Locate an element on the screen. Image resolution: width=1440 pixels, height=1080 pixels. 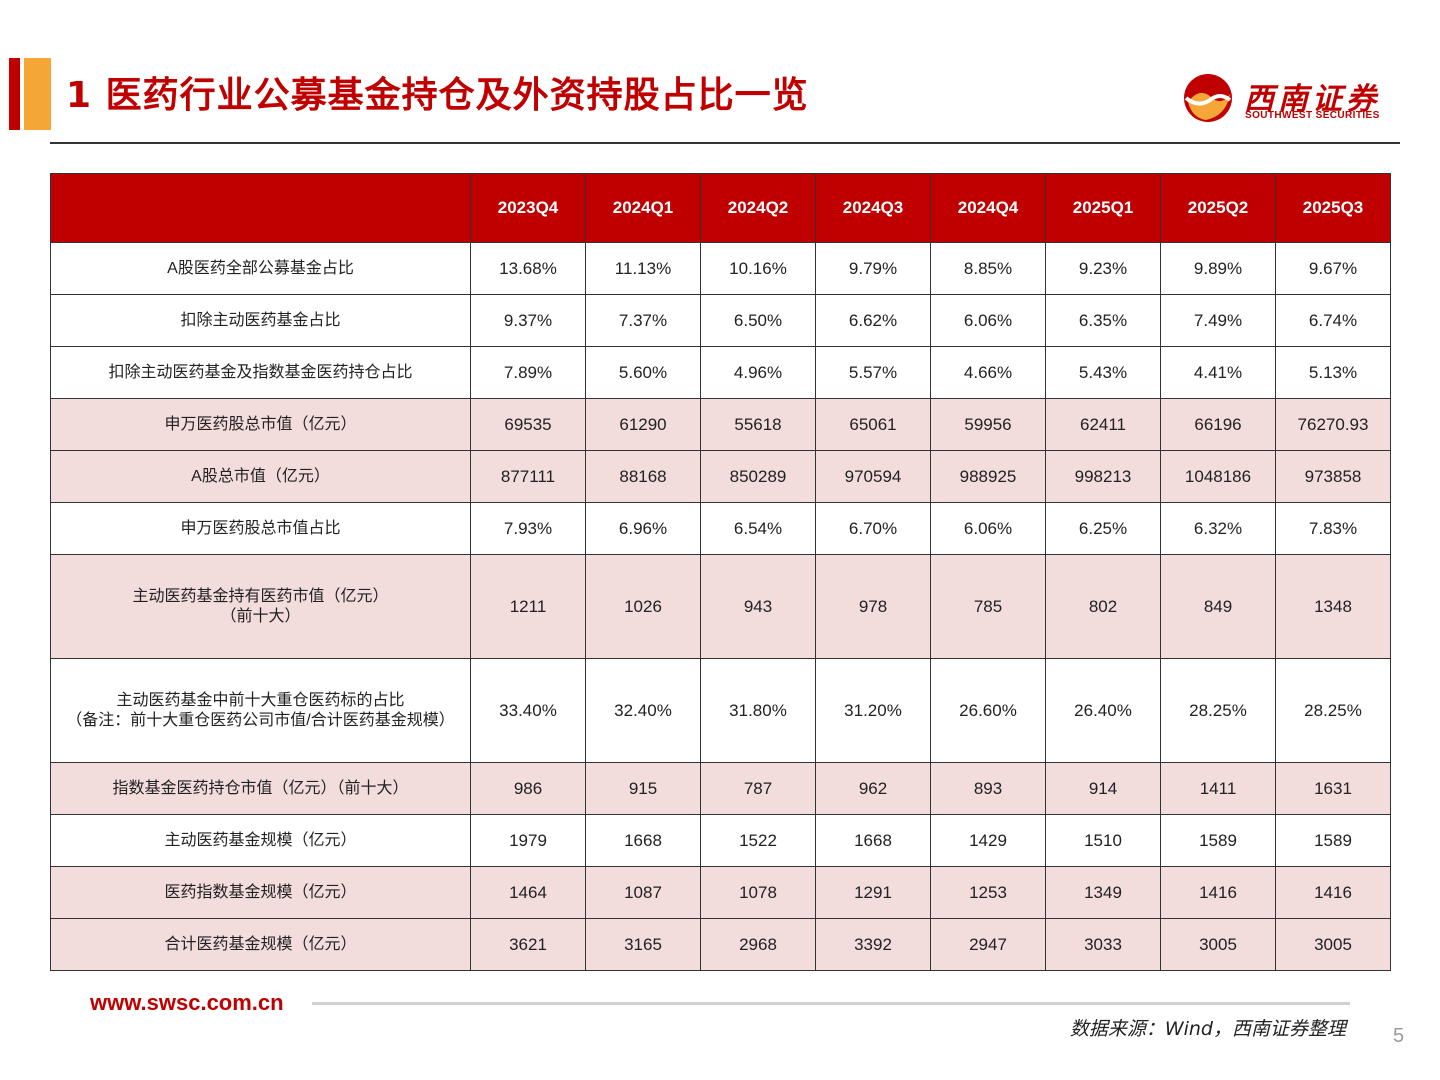
table-cell: 11.13% is located at coordinates (643, 268).